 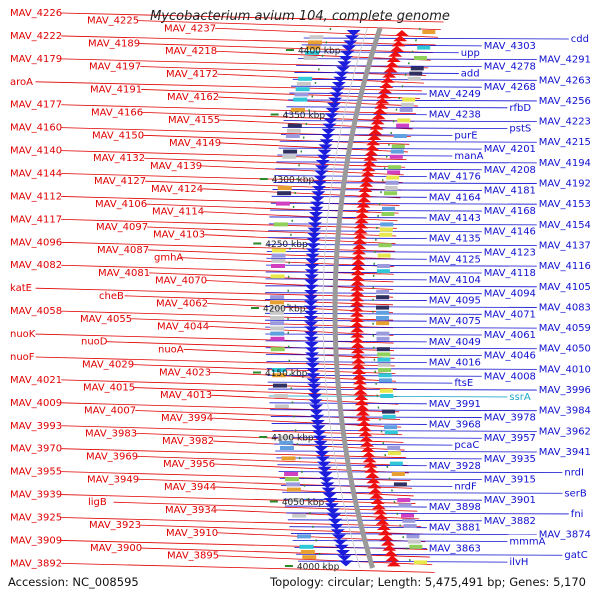 I want to click on left-gene-label: MAV_4112, so click(x=36, y=196).